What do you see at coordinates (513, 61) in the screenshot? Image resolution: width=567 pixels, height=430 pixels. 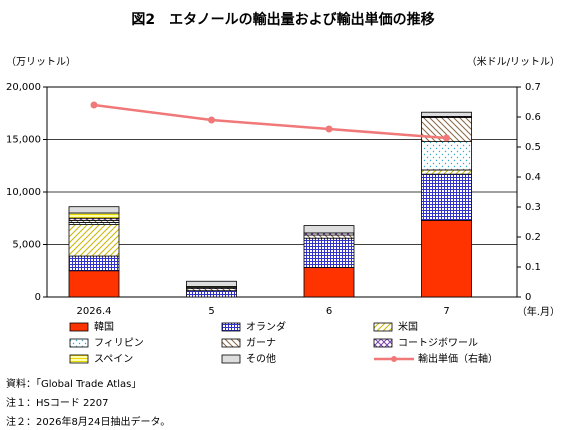 I see `y2-axis-label: （米ドル/リットル）` at bounding box center [513, 61].